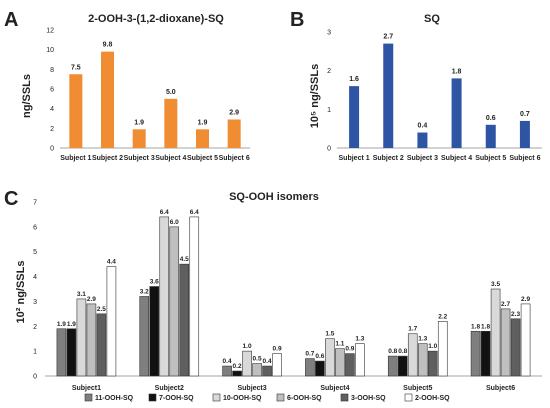 This screenshot has height=408, width=550. I want to click on data-label: 6.0, so click(174, 222).